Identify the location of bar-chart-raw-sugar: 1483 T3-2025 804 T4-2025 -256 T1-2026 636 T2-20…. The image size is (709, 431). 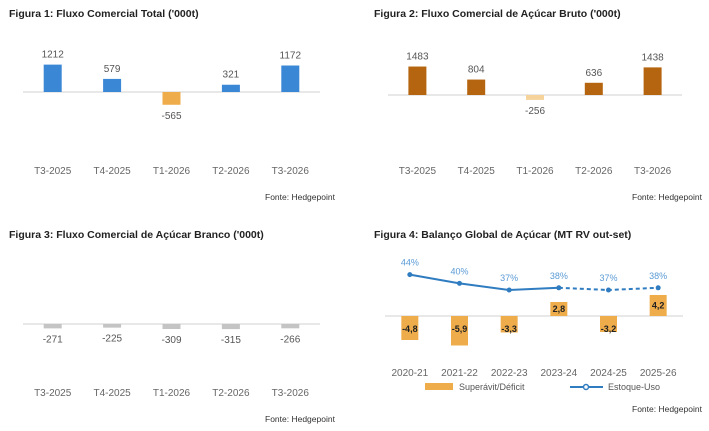
(535, 114).